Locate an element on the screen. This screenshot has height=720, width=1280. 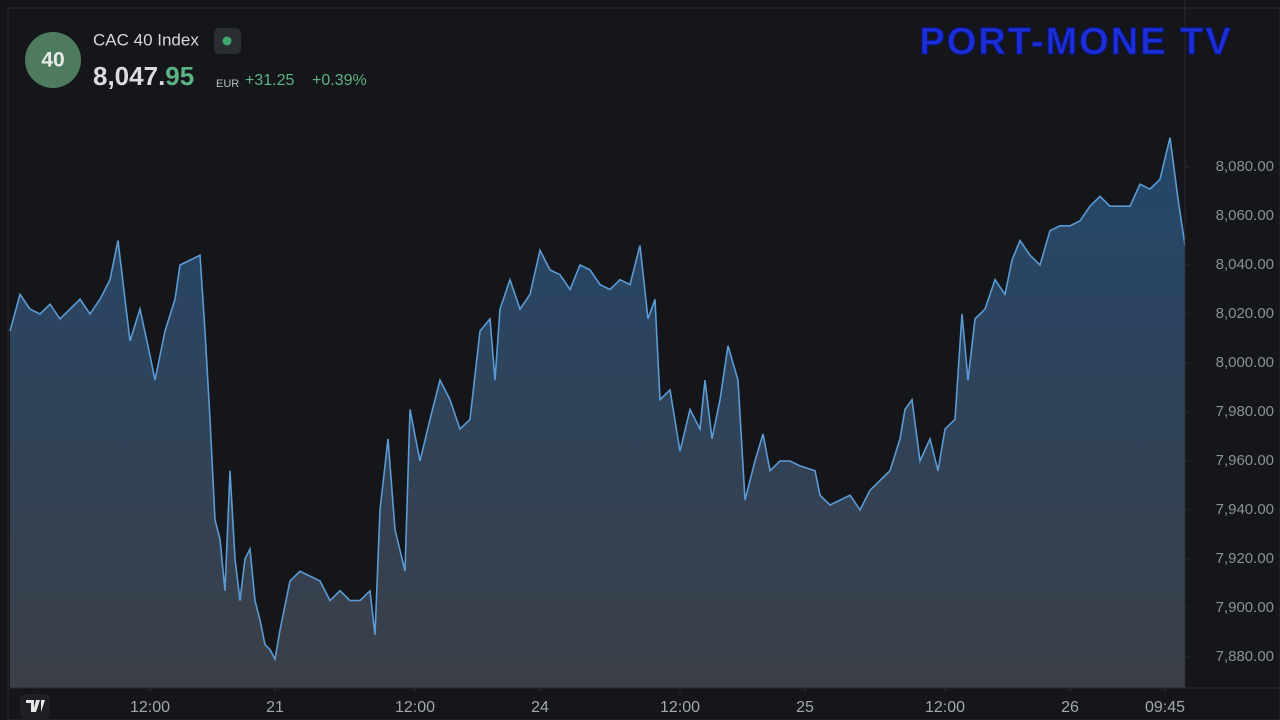
y-tick-label: 8,080.00 is located at coordinates (1245, 166).